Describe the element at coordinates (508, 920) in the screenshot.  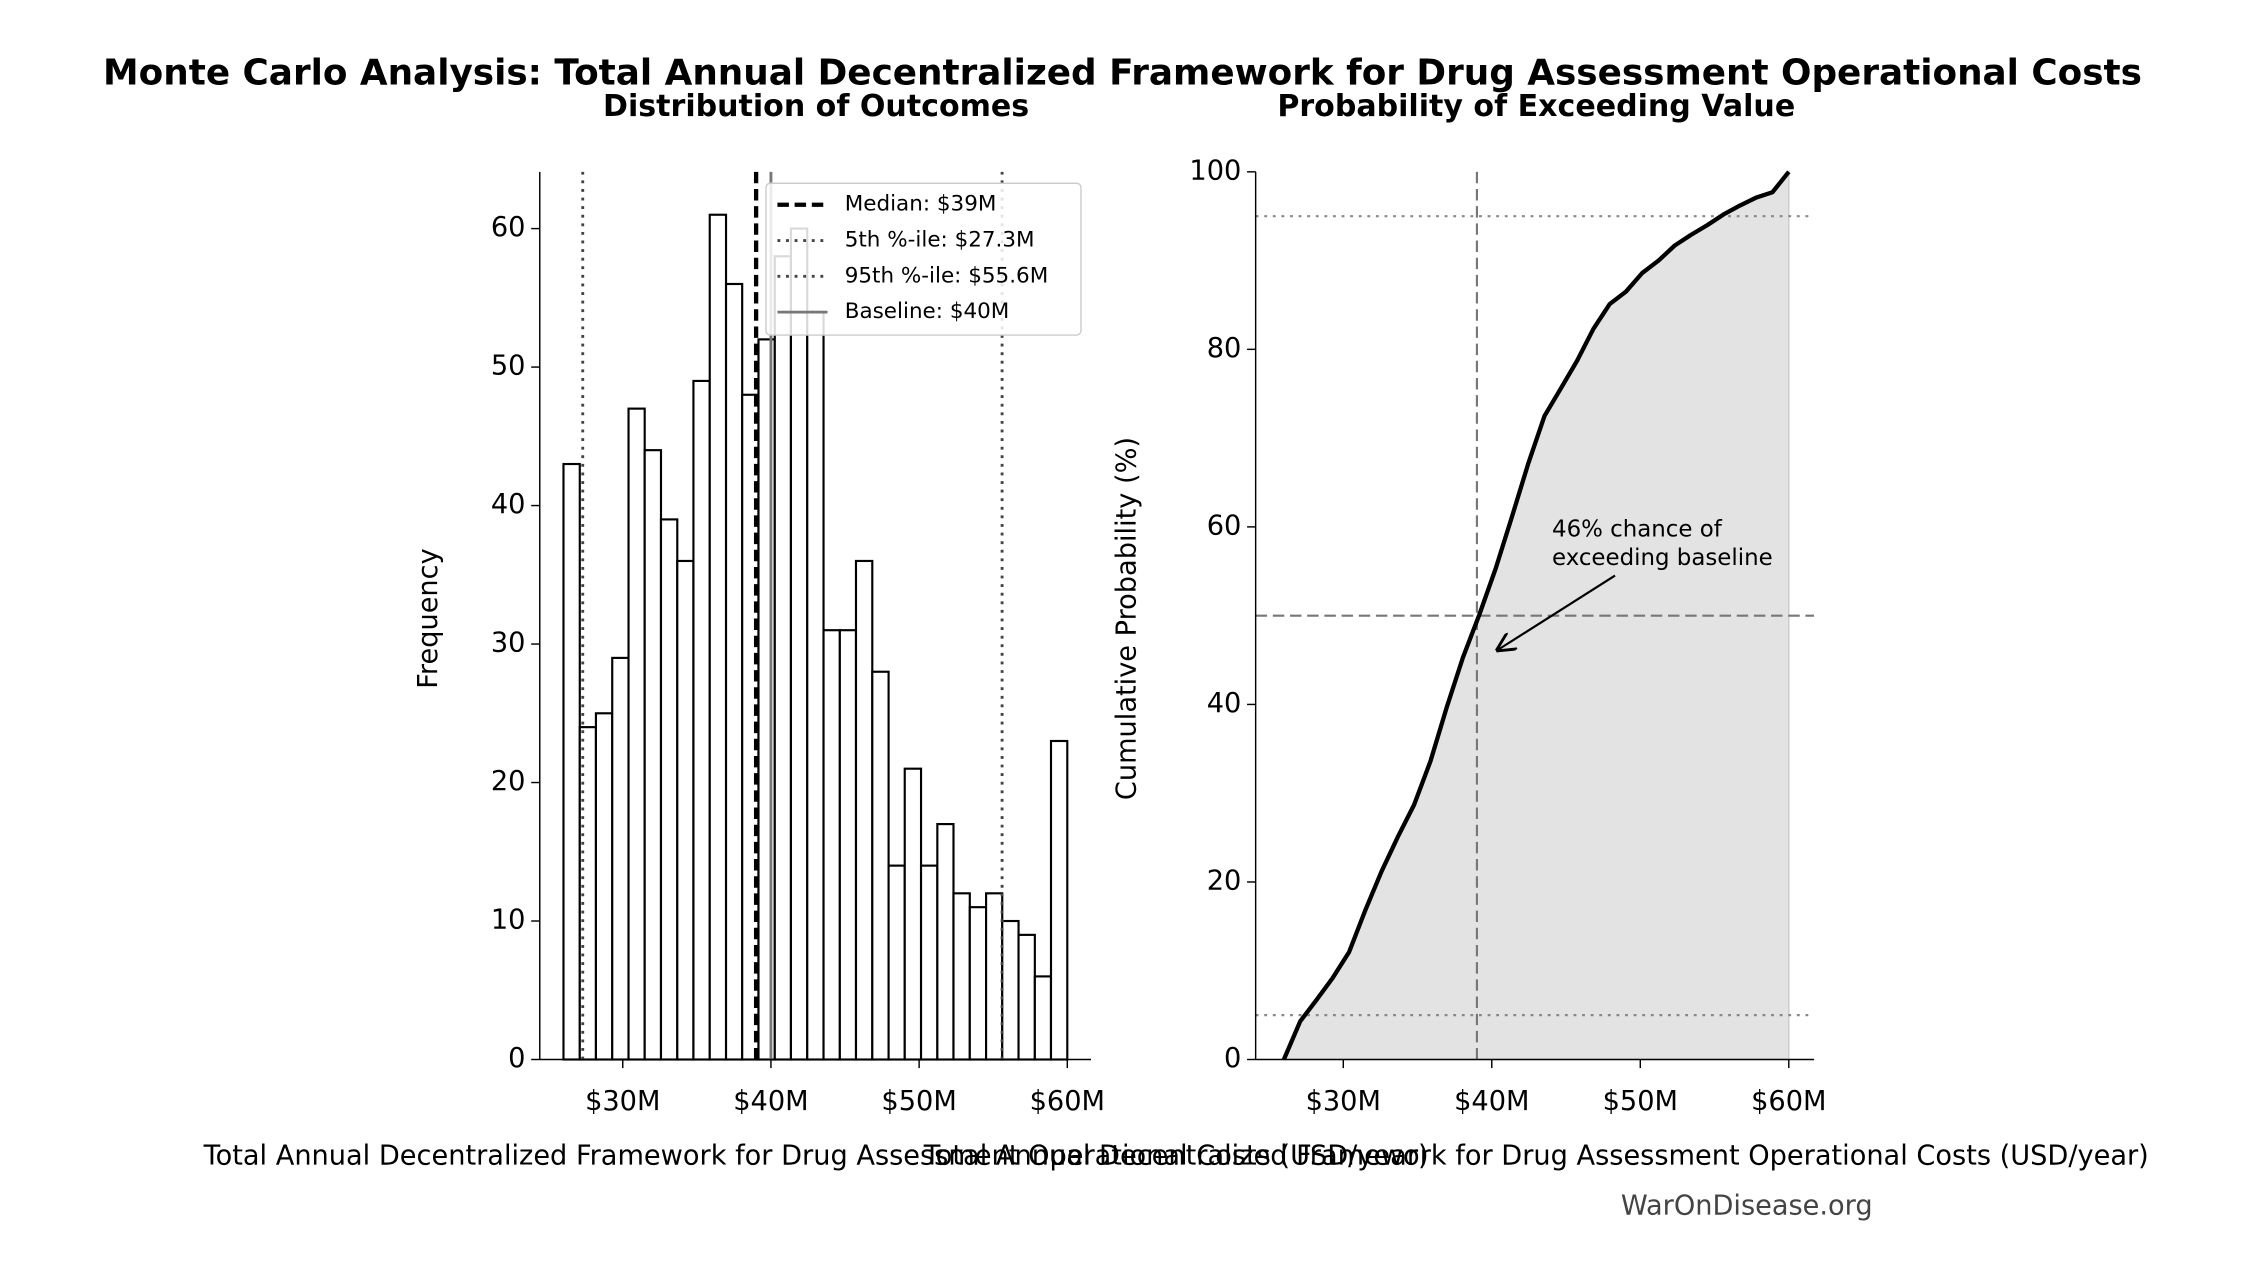
I see `y-tick-label: 10` at that location.